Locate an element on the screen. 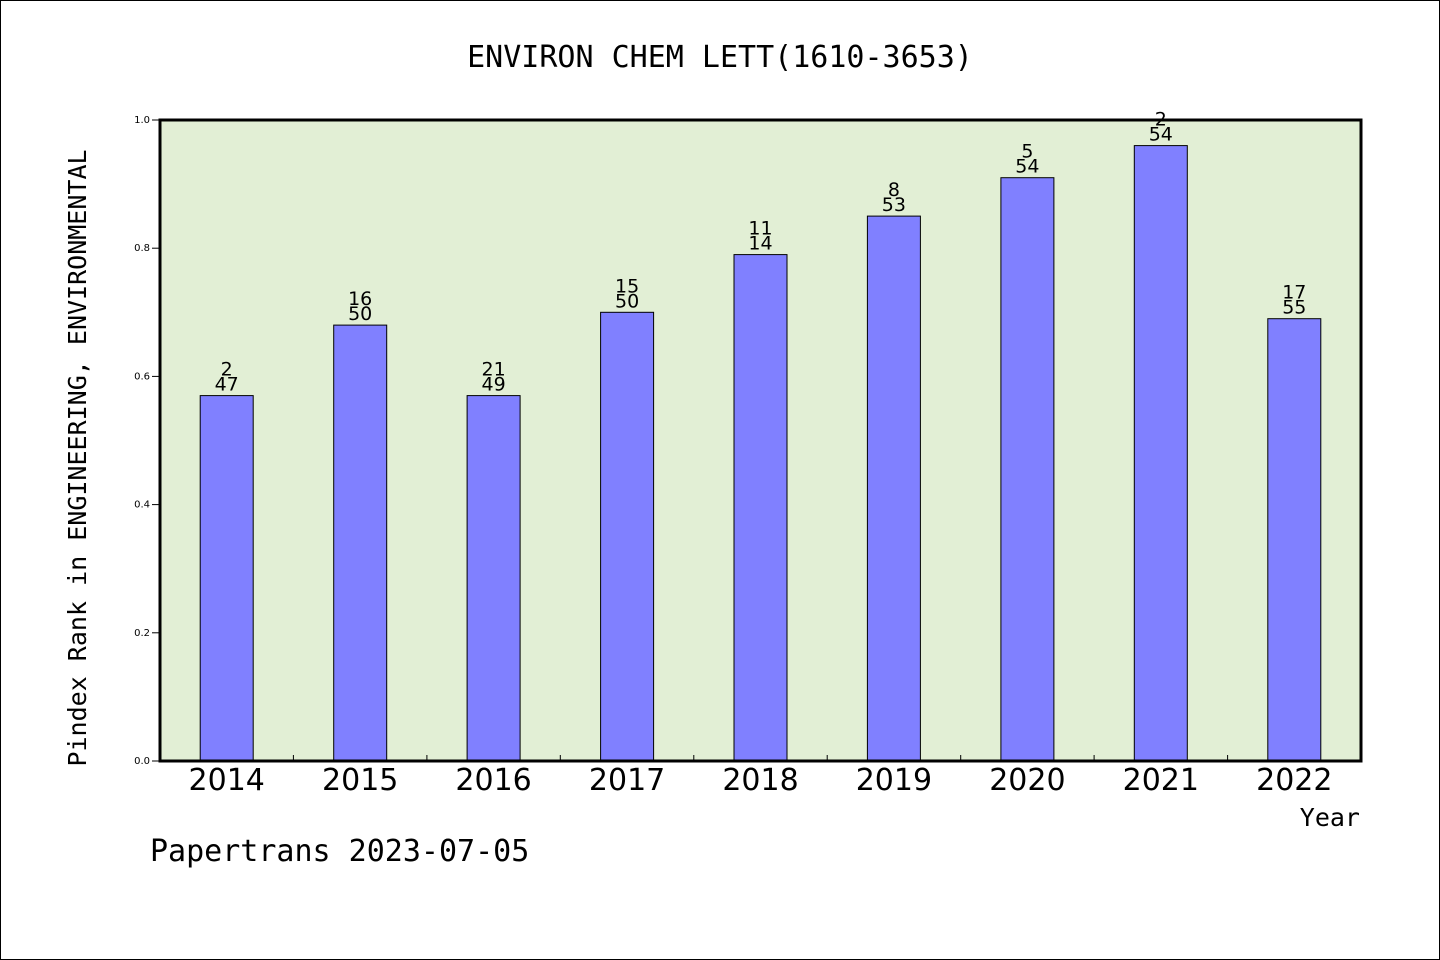 The image size is (1440, 960). bar-rank-label-2022: 17 is located at coordinates (1294, 293).